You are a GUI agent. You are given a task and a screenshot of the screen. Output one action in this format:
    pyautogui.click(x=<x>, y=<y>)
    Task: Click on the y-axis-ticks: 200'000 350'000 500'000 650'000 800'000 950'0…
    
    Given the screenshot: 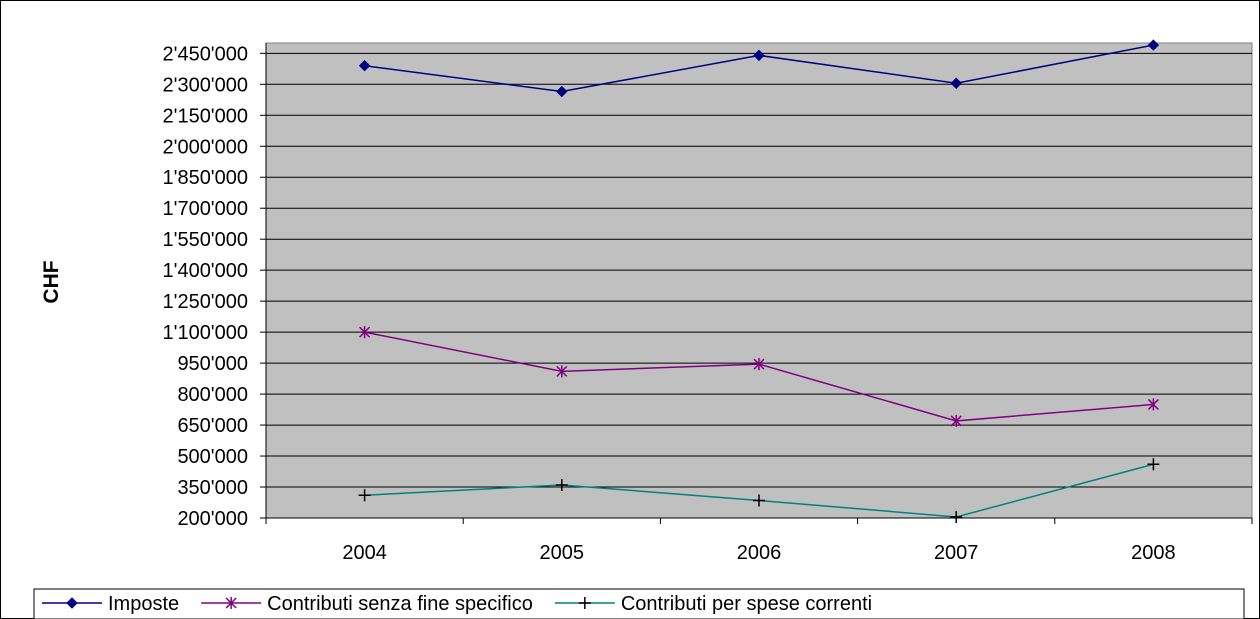 What is the action you would take?
    pyautogui.click(x=214, y=286)
    